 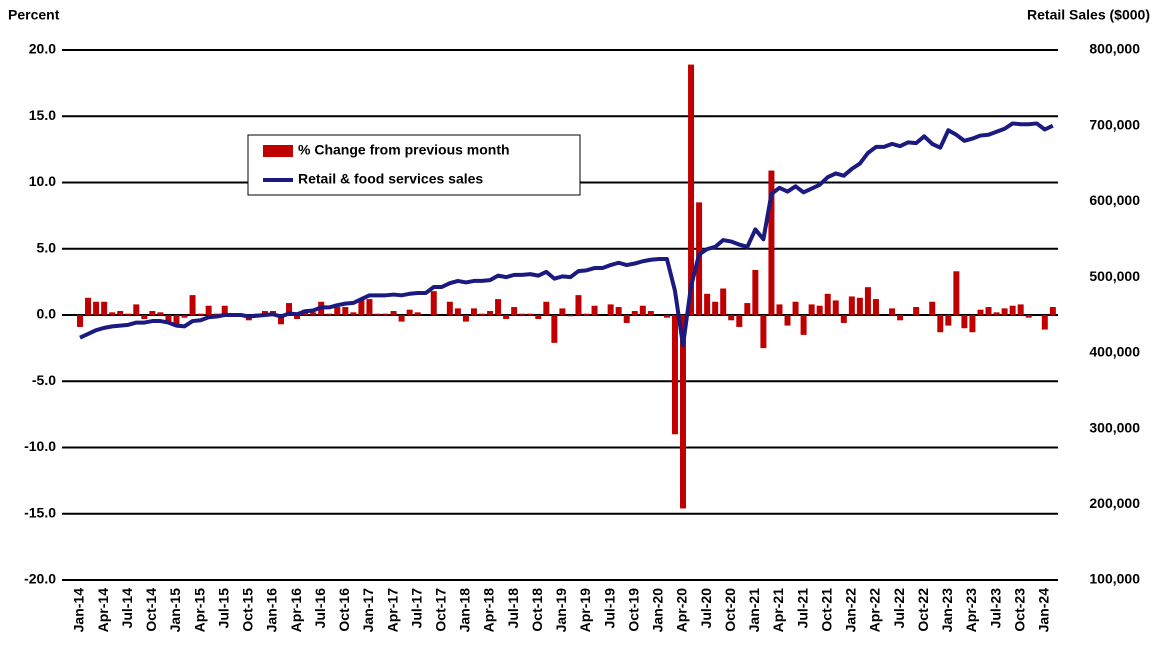 What do you see at coordinates (537, 610) in the screenshot?
I see `x-tick-label: Oct-18` at bounding box center [537, 610].